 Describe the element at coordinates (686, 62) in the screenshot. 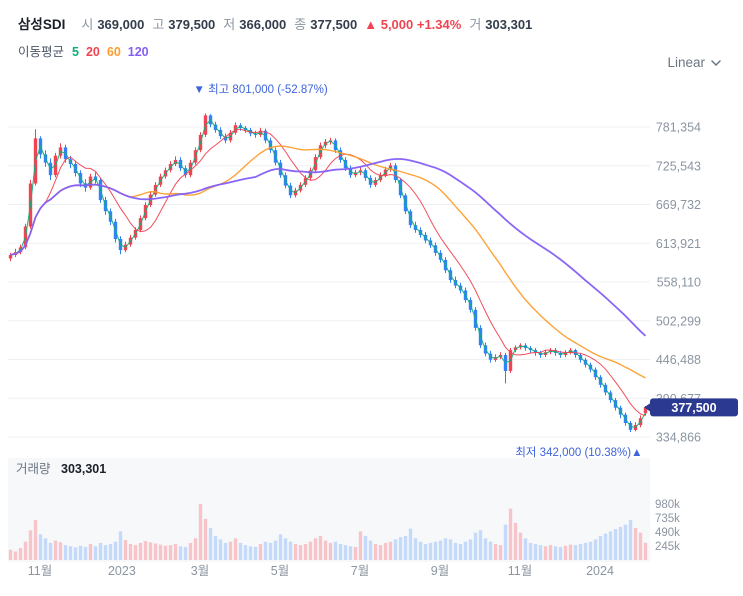

I see `scale-selector-label: Linear` at that location.